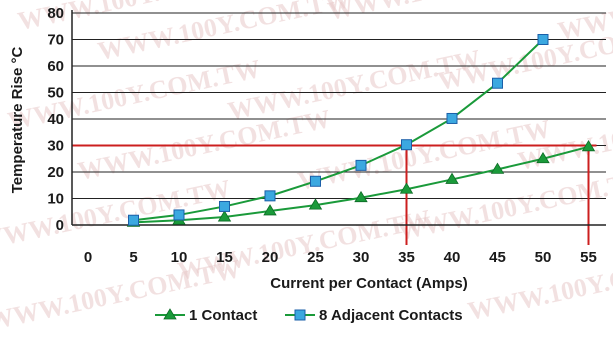 The image size is (613, 349). Describe the element at coordinates (17, 120) in the screenshot. I see `y-axis-title: Temperature Rise °C` at that location.